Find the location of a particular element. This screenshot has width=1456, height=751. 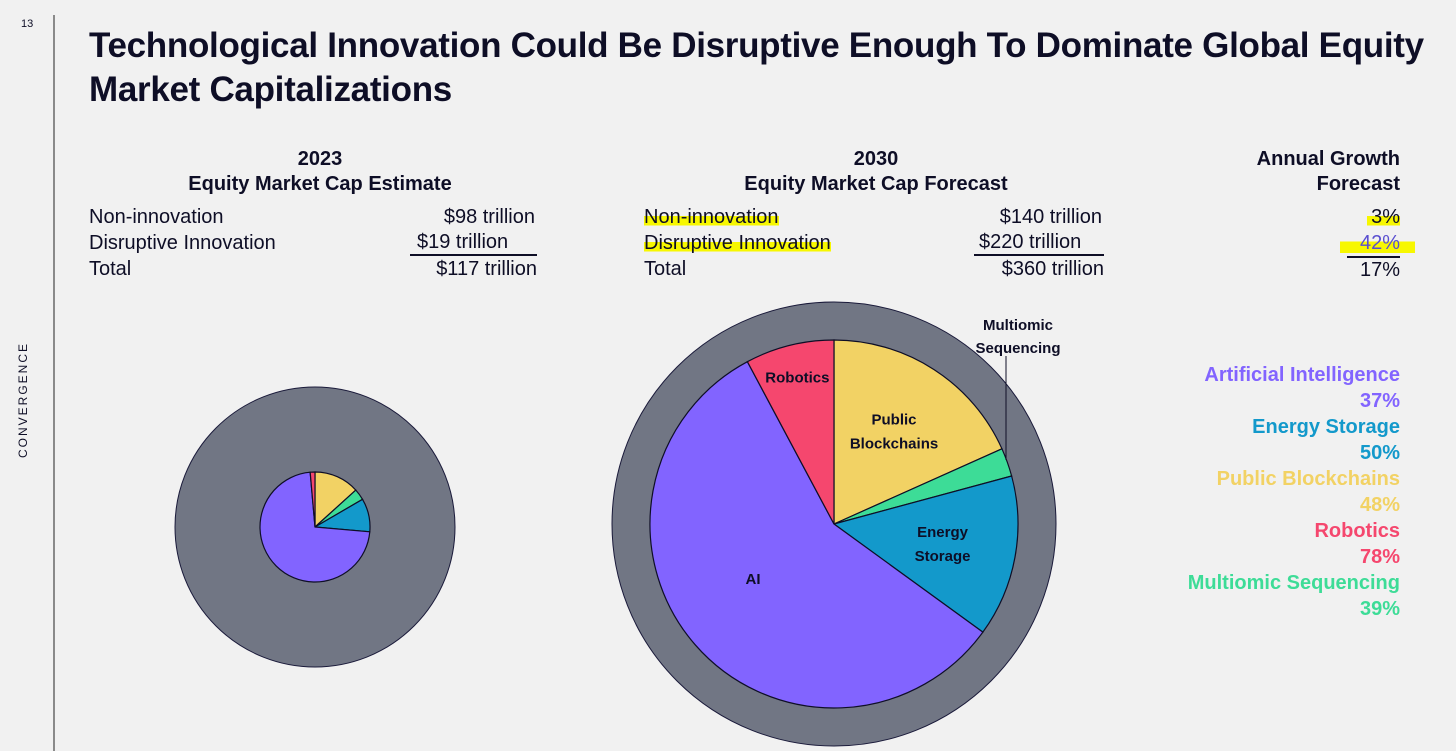

table-row: Disruptive Innovation $19 trillion is located at coordinates (313, 243).